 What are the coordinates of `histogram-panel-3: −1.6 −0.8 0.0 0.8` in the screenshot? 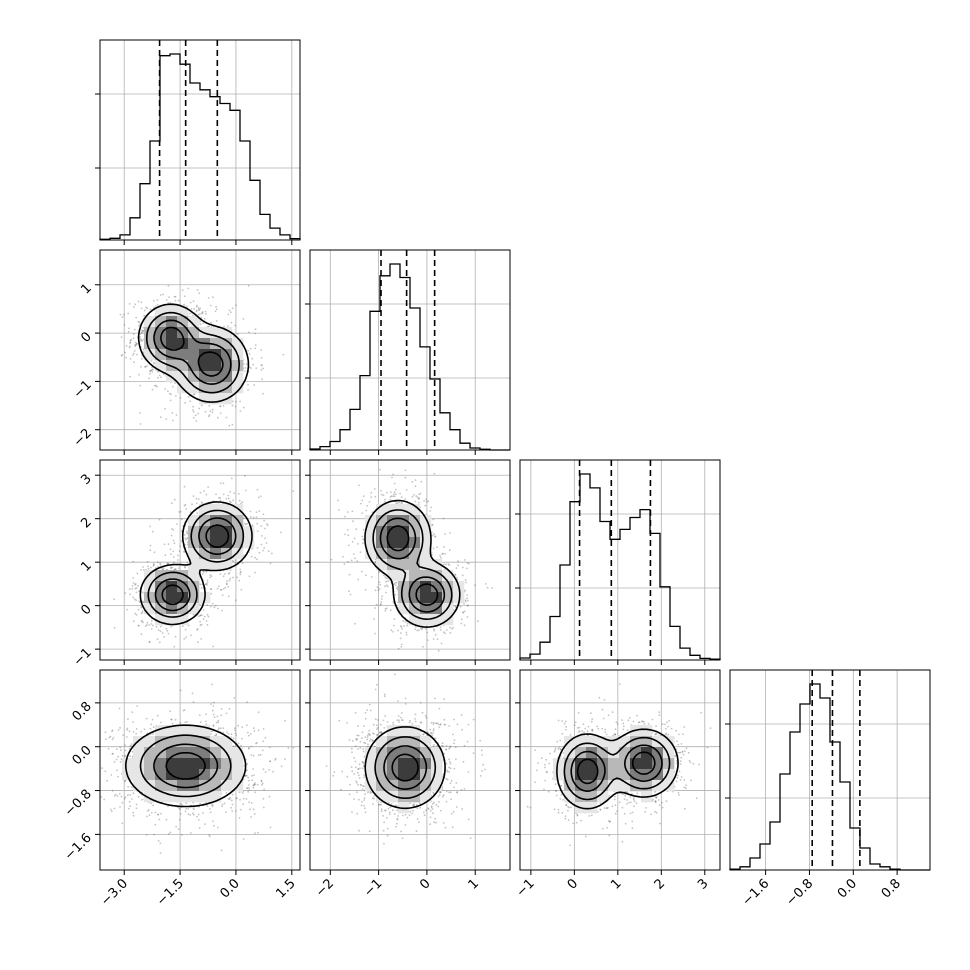 It's located at (828, 789).